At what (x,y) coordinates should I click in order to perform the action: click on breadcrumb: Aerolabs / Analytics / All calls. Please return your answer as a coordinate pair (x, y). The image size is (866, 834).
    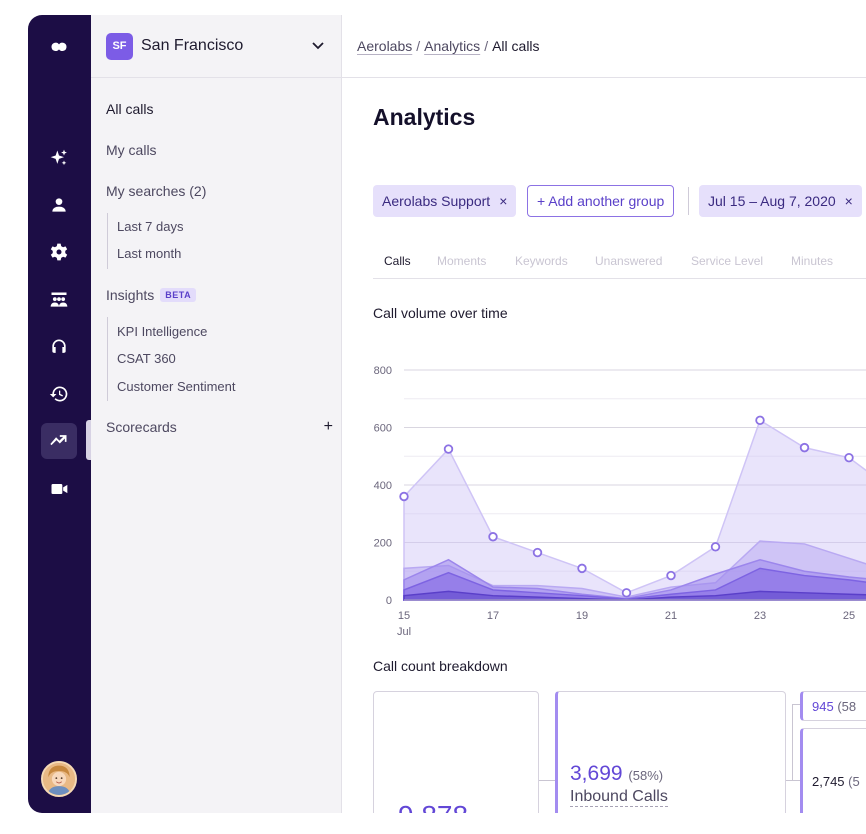
    Looking at the image, I should click on (604, 46).